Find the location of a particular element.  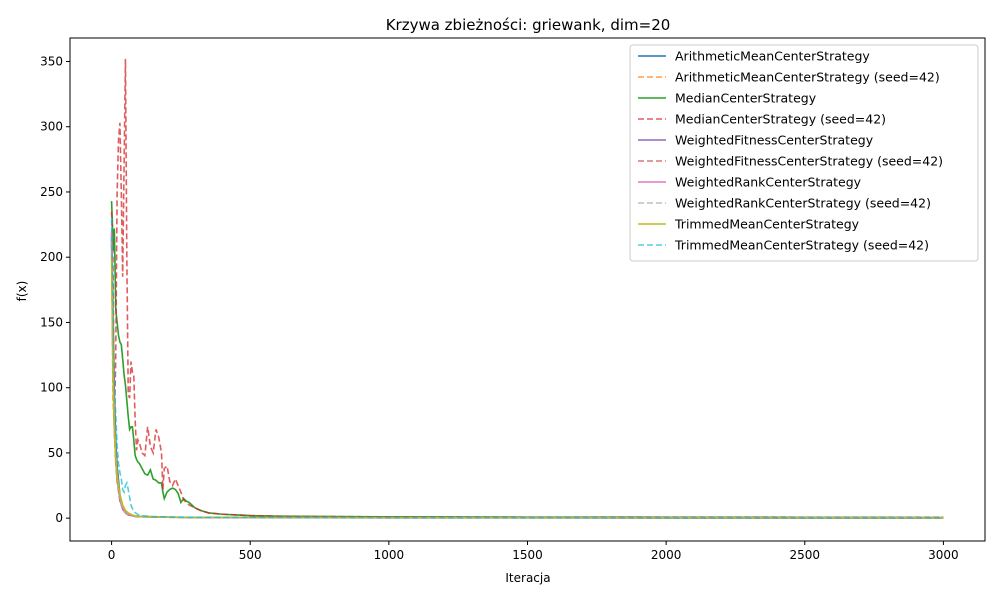

legend-label-9: TrimmedMeanCenterStrategy (seed=42) is located at coordinates (801, 245).